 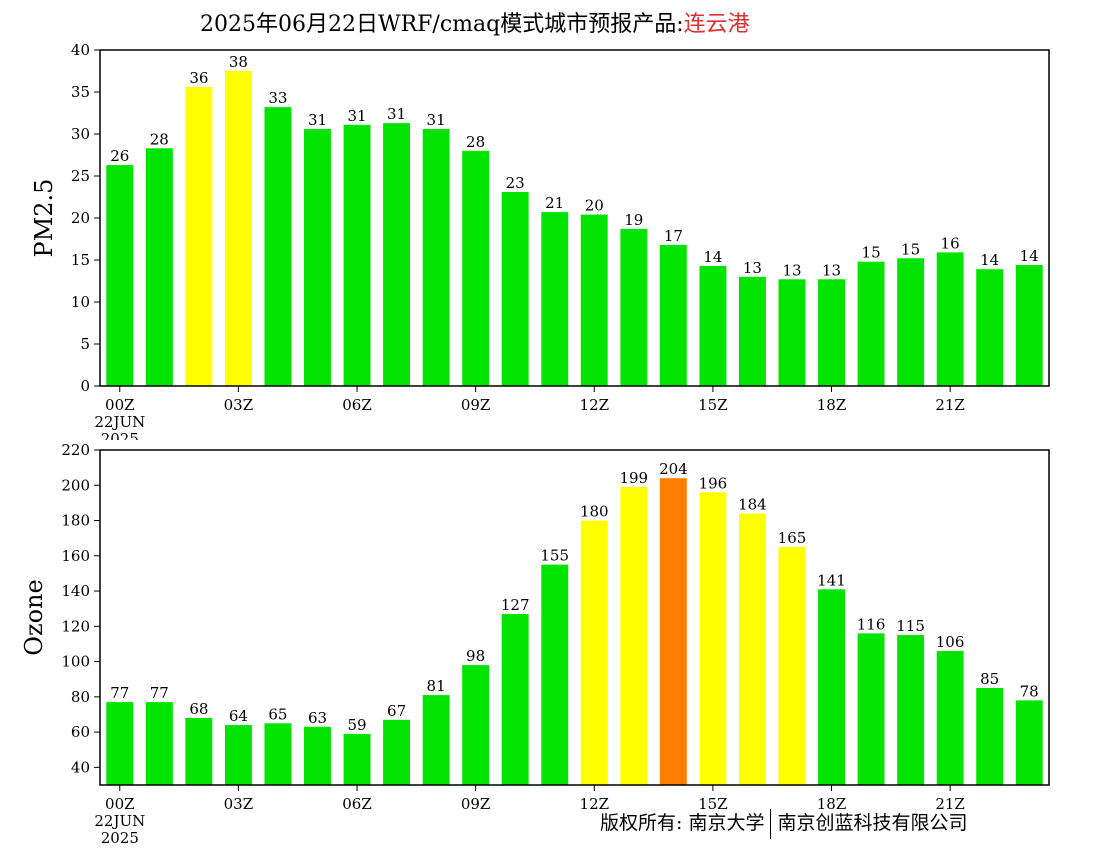 What do you see at coordinates (159, 139) in the screenshot?
I see `pm25-value-label: 28` at bounding box center [159, 139].